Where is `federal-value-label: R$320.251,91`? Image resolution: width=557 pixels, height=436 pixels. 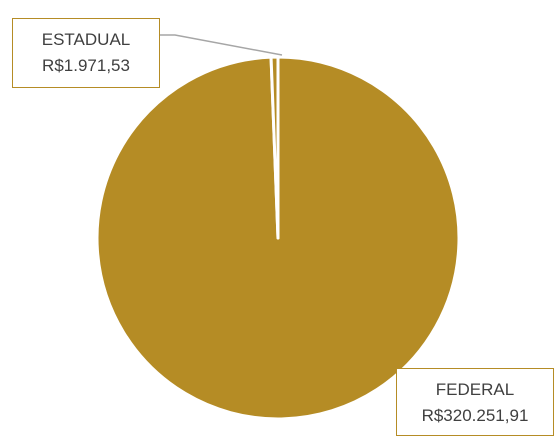 federal-value-label: R$320.251,91 is located at coordinates (475, 415).